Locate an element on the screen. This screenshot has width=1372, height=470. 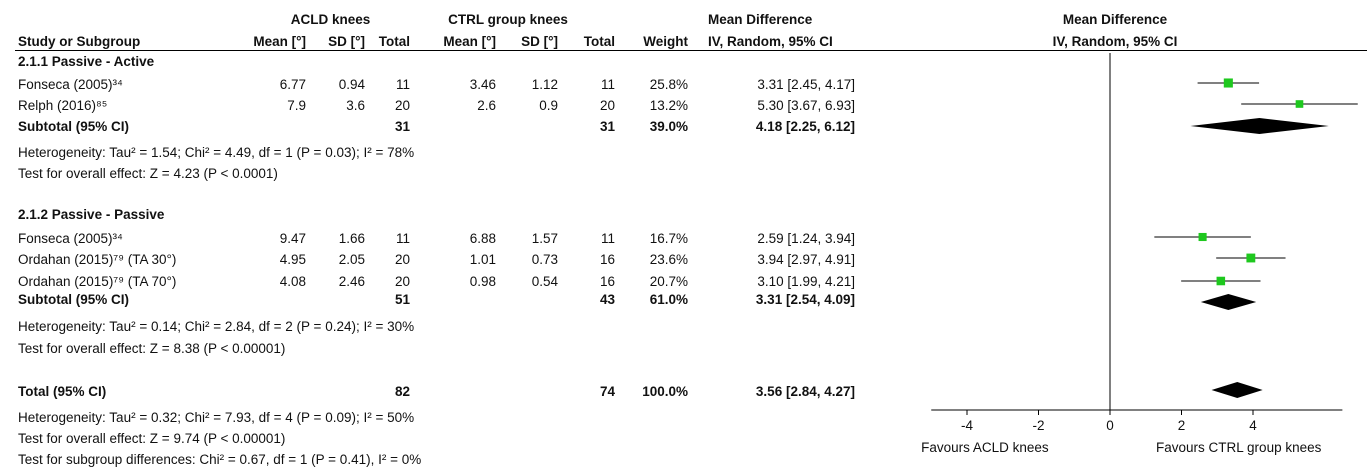
study-weight: 20.7% is located at coordinates (668, 281).